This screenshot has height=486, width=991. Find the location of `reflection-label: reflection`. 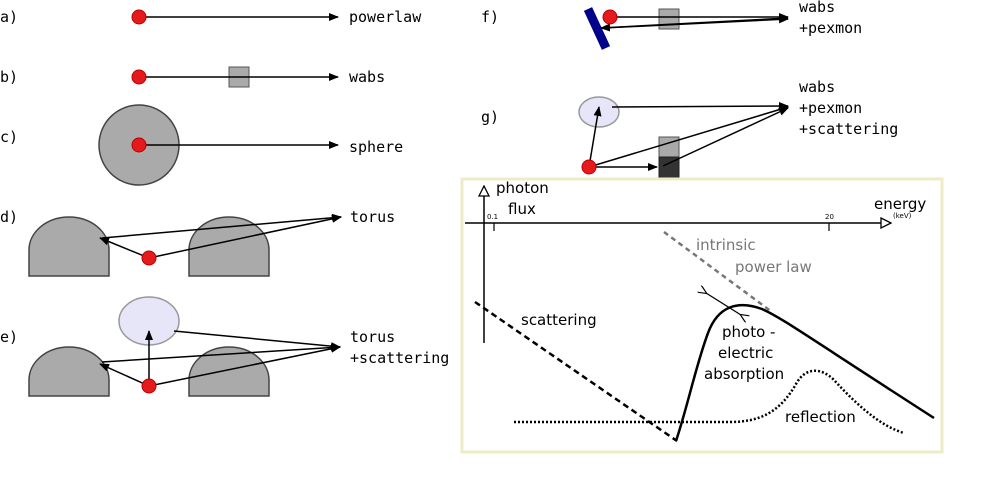

reflection-label: reflection is located at coordinates (820, 417).